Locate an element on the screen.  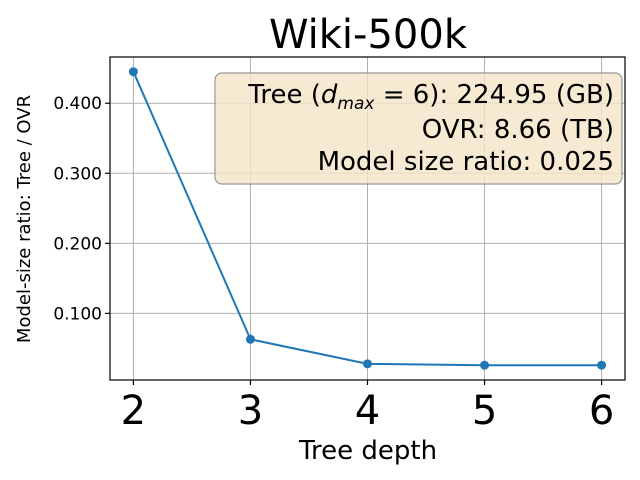
x-tick-label: 4 is located at coordinates (367, 411).